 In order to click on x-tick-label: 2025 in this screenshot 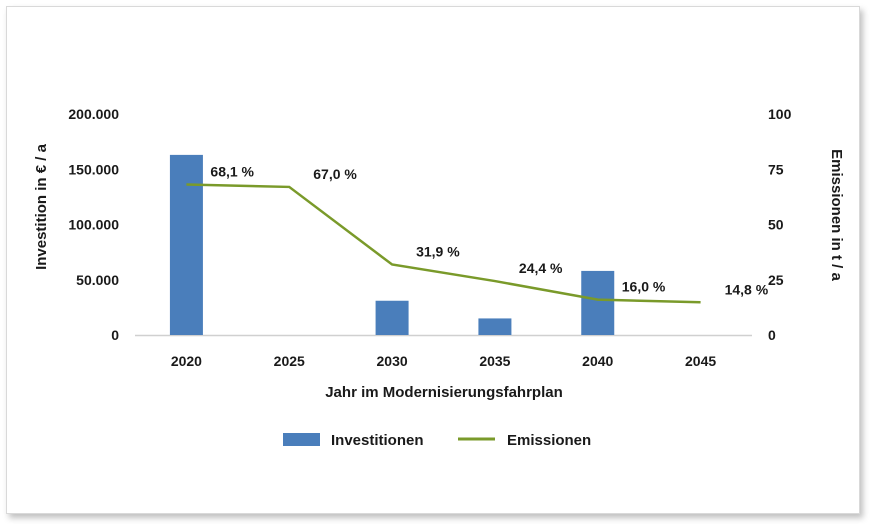, I will do `click(289, 361)`.